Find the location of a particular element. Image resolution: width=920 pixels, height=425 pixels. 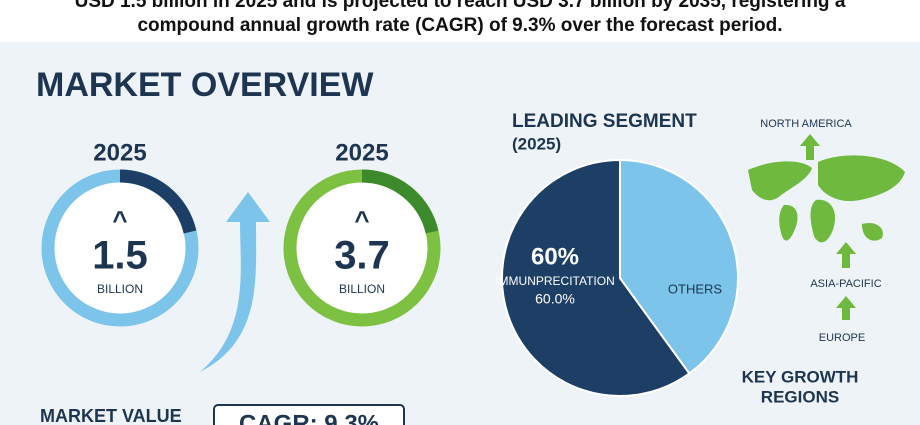

region-label: EUROPE is located at coordinates (842, 338).